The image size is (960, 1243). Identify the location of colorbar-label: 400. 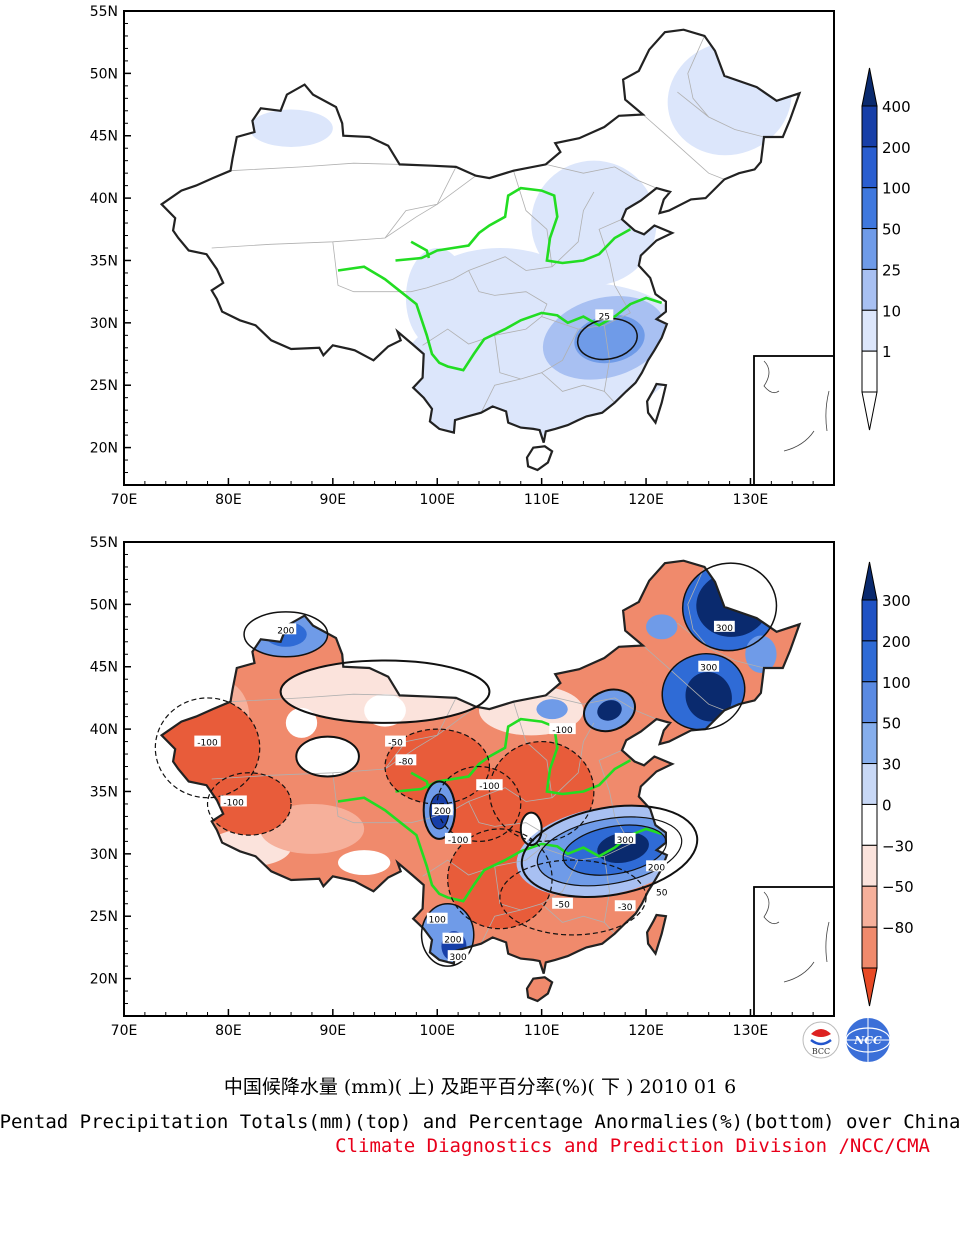
(896, 107).